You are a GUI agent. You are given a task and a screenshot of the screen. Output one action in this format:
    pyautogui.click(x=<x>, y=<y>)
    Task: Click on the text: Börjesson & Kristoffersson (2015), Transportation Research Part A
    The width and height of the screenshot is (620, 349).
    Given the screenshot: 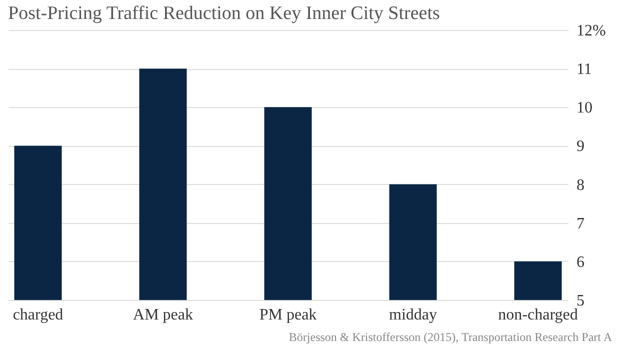 What is the action you would take?
    pyautogui.click(x=450, y=337)
    